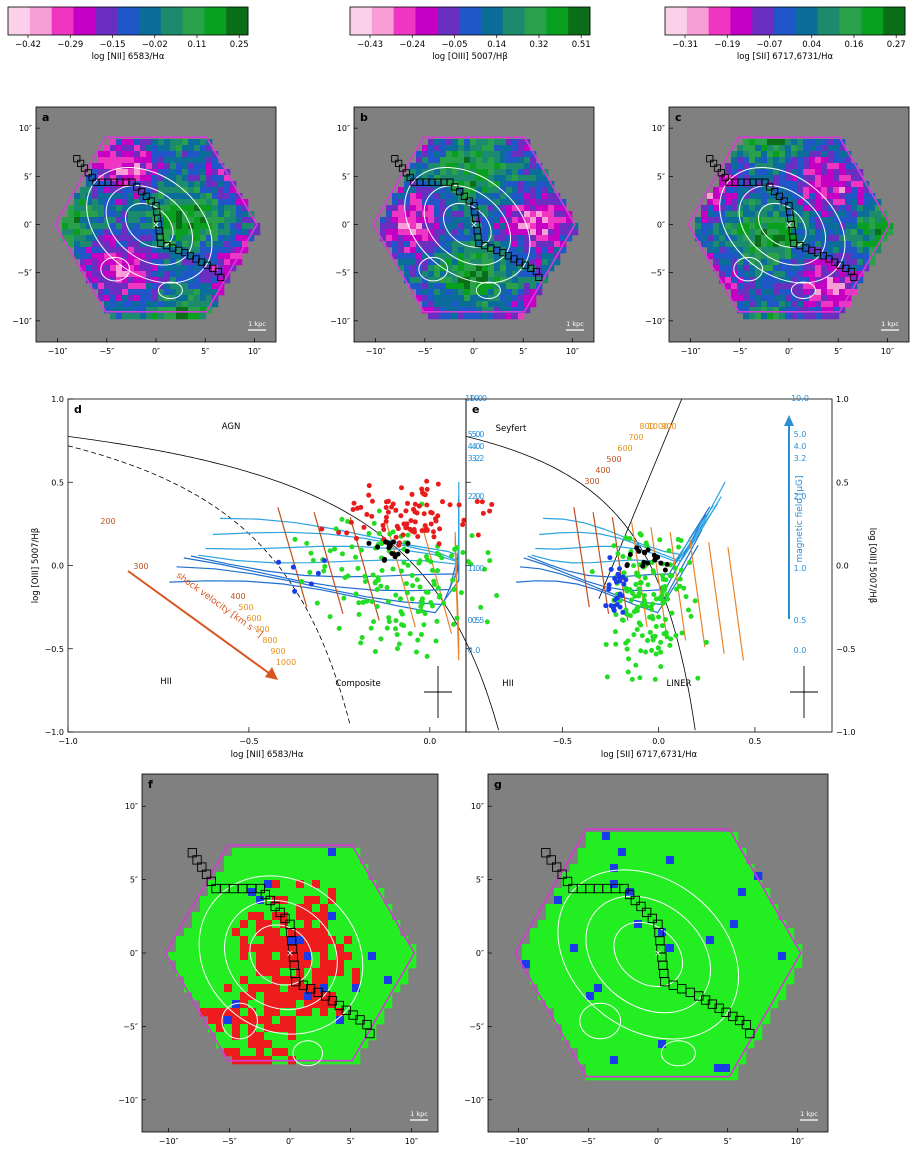 The height and width of the screenshot is (1155, 915). What do you see at coordinates (658, 426) in the screenshot?
I see `velocity-label: 1000` at bounding box center [658, 426].